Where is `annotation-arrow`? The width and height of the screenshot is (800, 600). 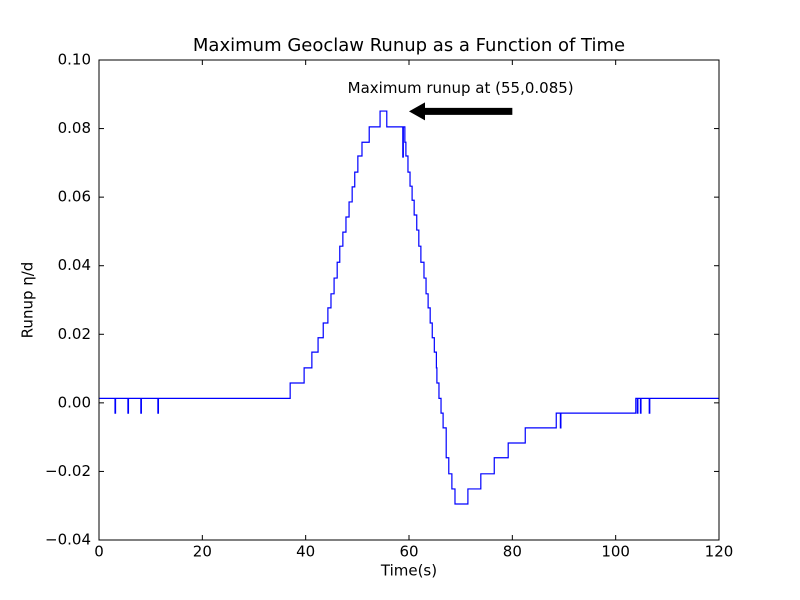
annotation-arrow is located at coordinates (461, 111).